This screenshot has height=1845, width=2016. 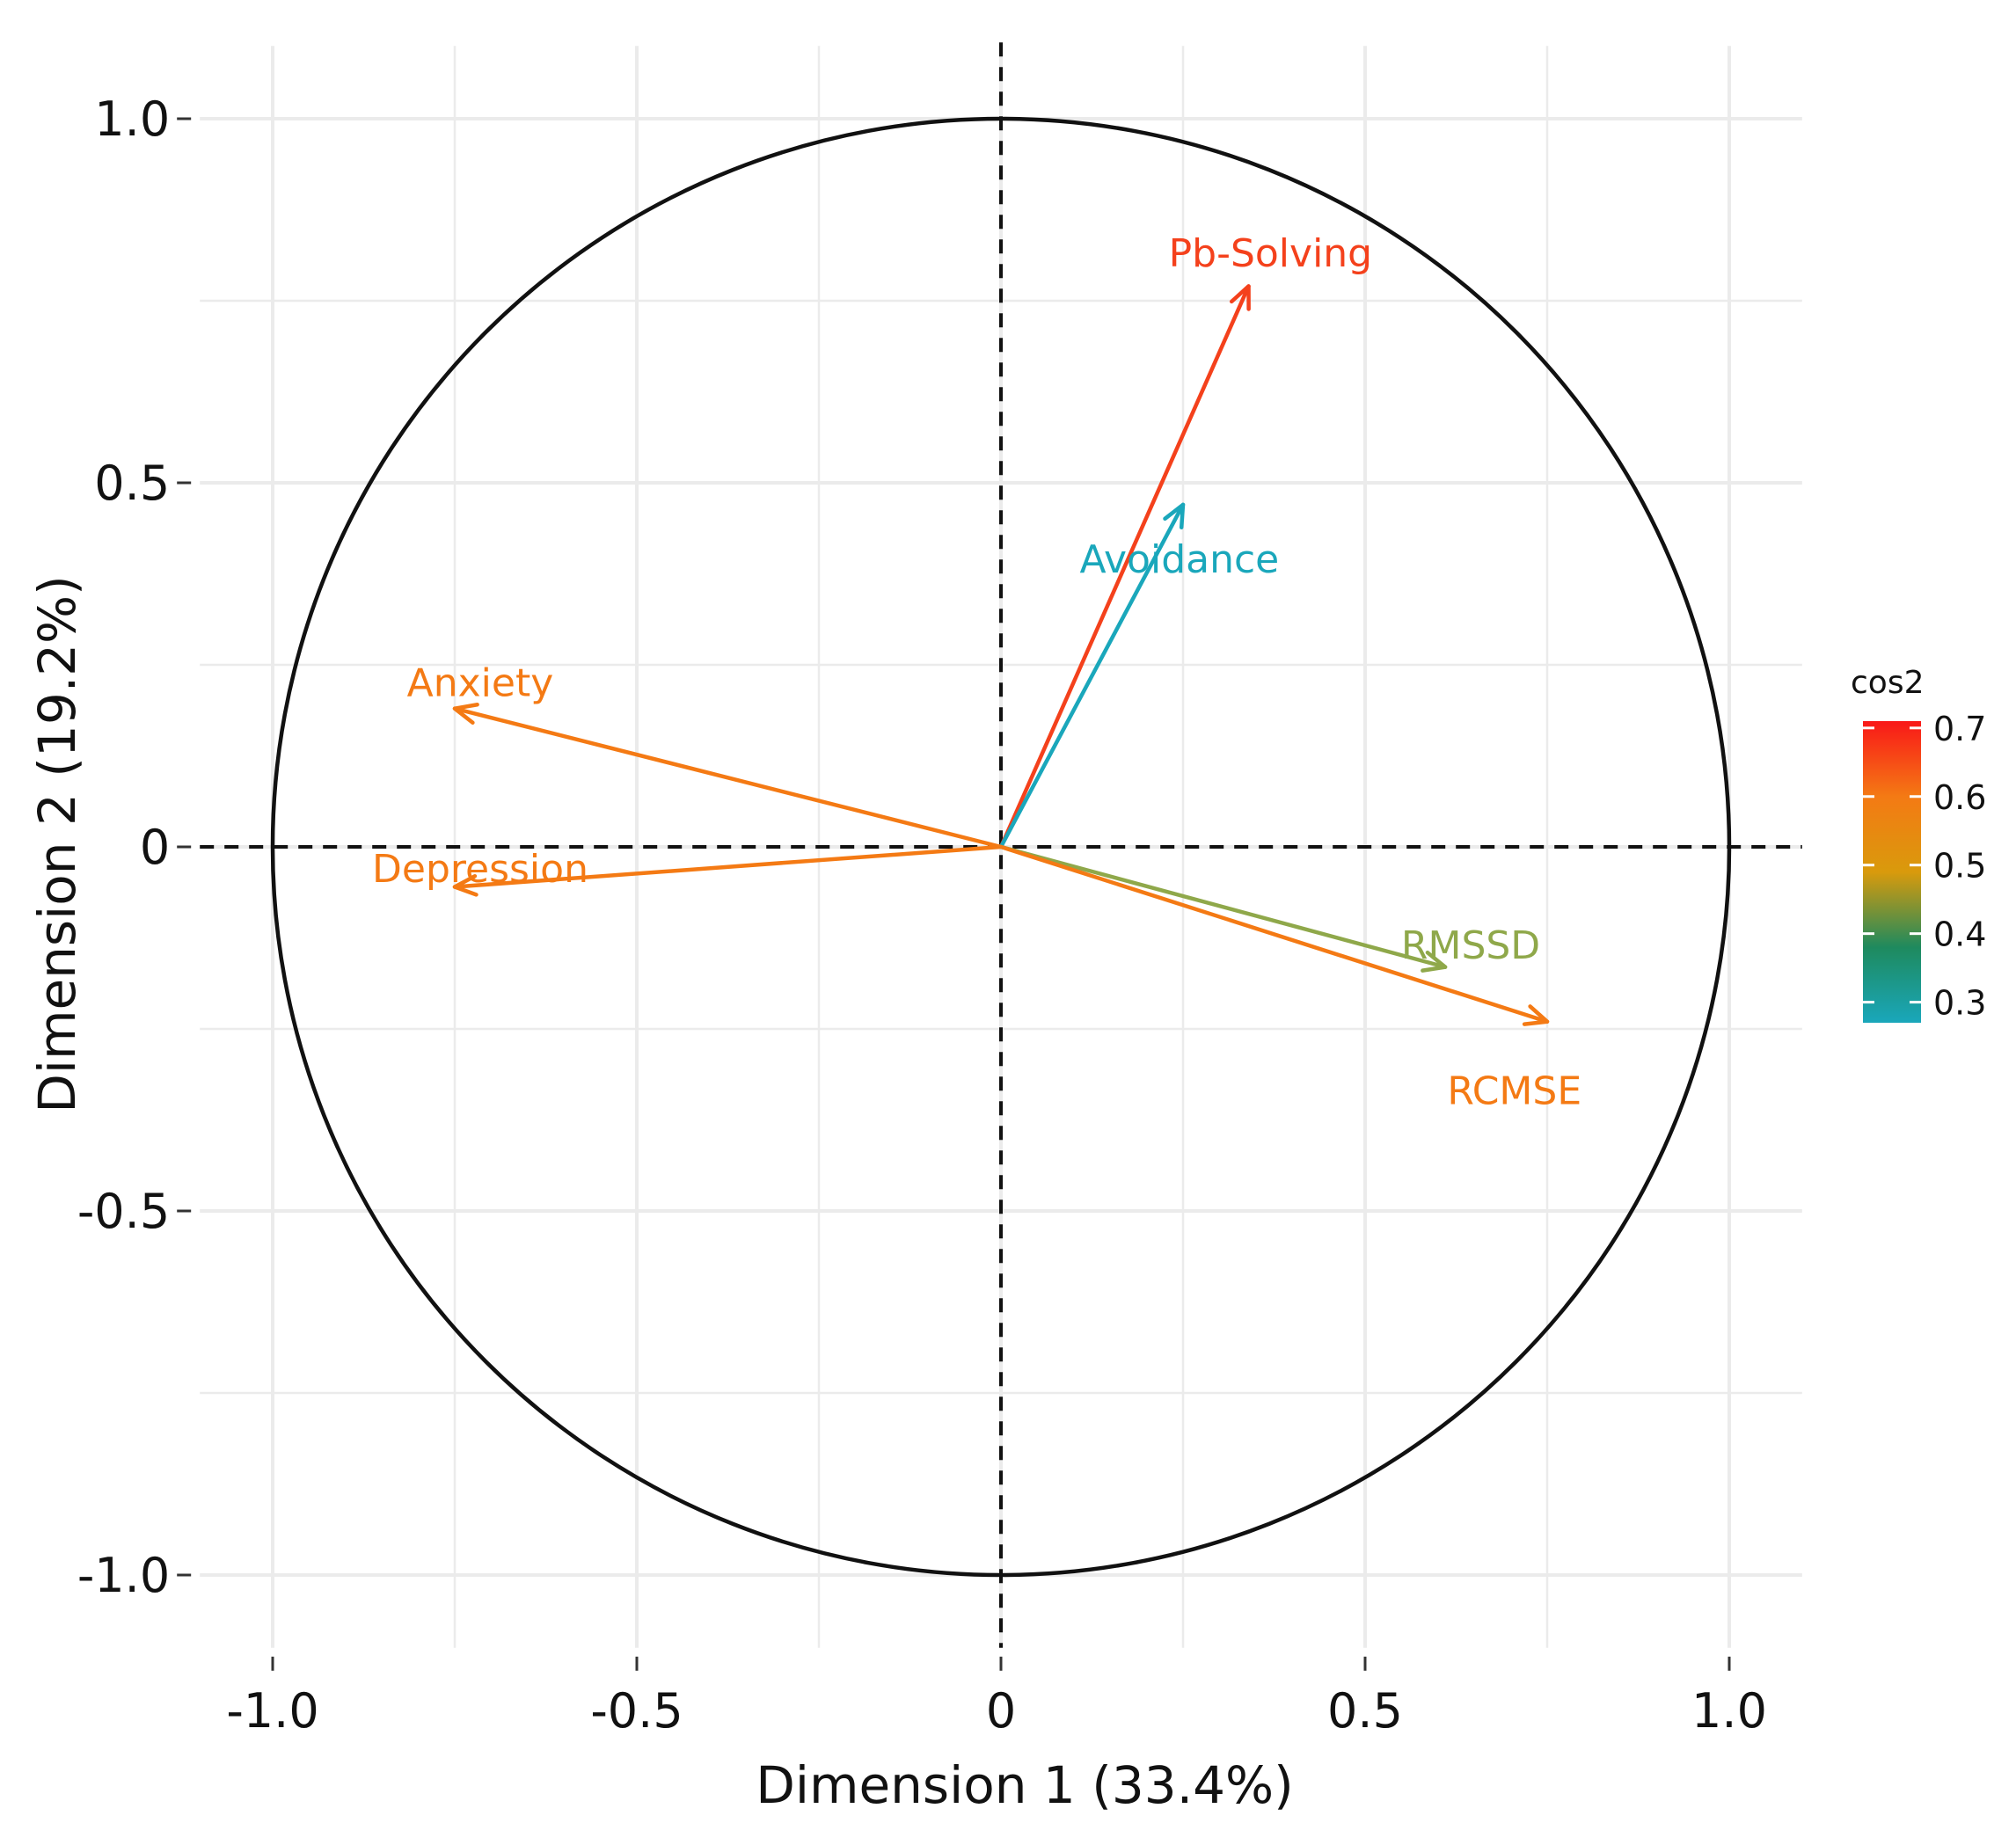 I want to click on legend-tick-label: 0.6, so click(x=1959, y=797).